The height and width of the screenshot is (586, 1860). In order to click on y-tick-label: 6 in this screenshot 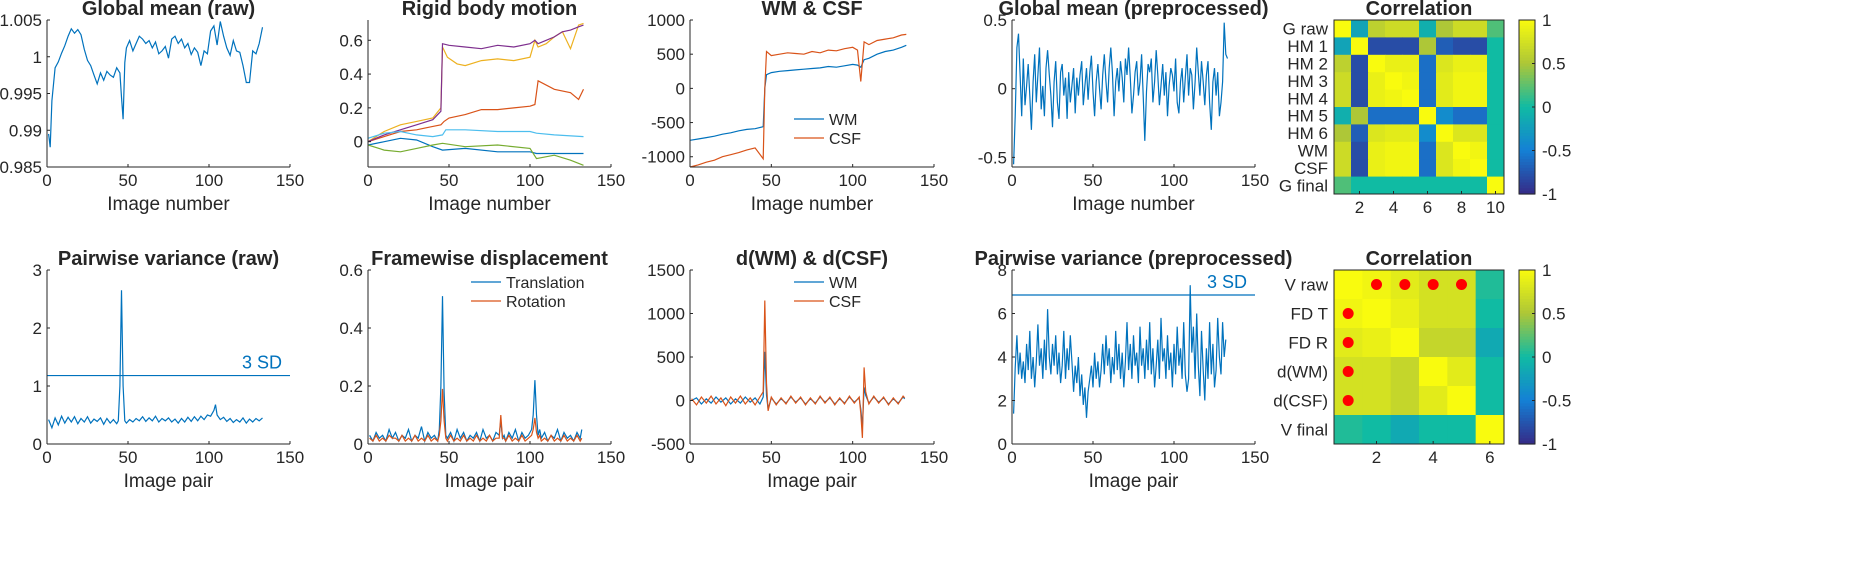, I will do `click(1002, 314)`.